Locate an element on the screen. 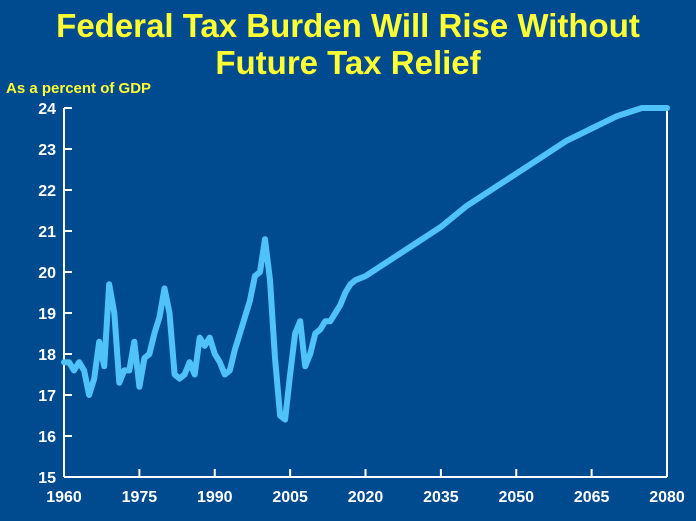  x-tick-label: 2080 is located at coordinates (667, 497).